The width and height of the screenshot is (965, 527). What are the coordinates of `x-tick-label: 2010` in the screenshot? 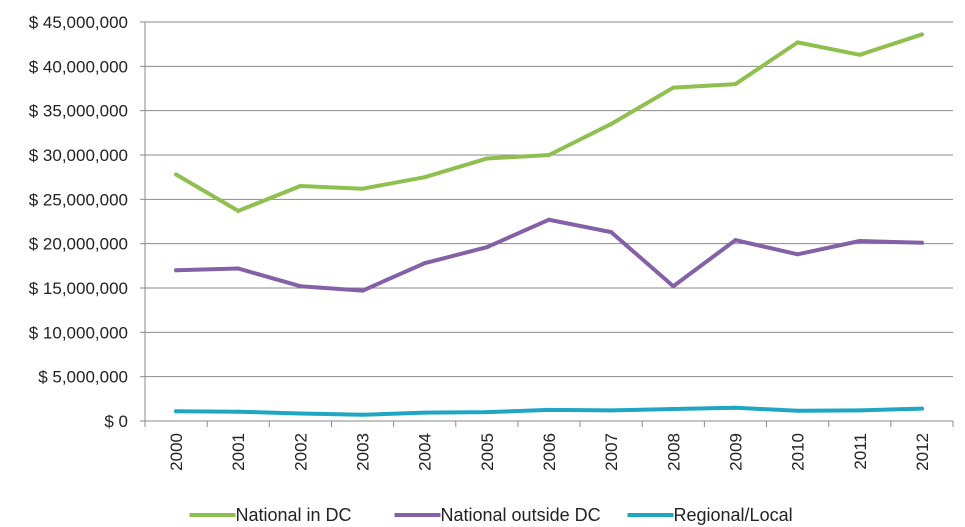 It's located at (798, 452).